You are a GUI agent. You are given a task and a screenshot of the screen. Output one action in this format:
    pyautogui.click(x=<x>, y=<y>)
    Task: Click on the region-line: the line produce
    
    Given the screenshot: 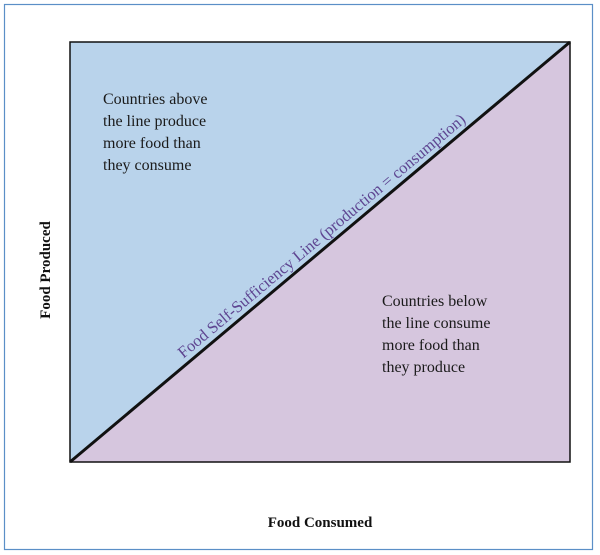 What is the action you would take?
    pyautogui.click(x=154, y=121)
    